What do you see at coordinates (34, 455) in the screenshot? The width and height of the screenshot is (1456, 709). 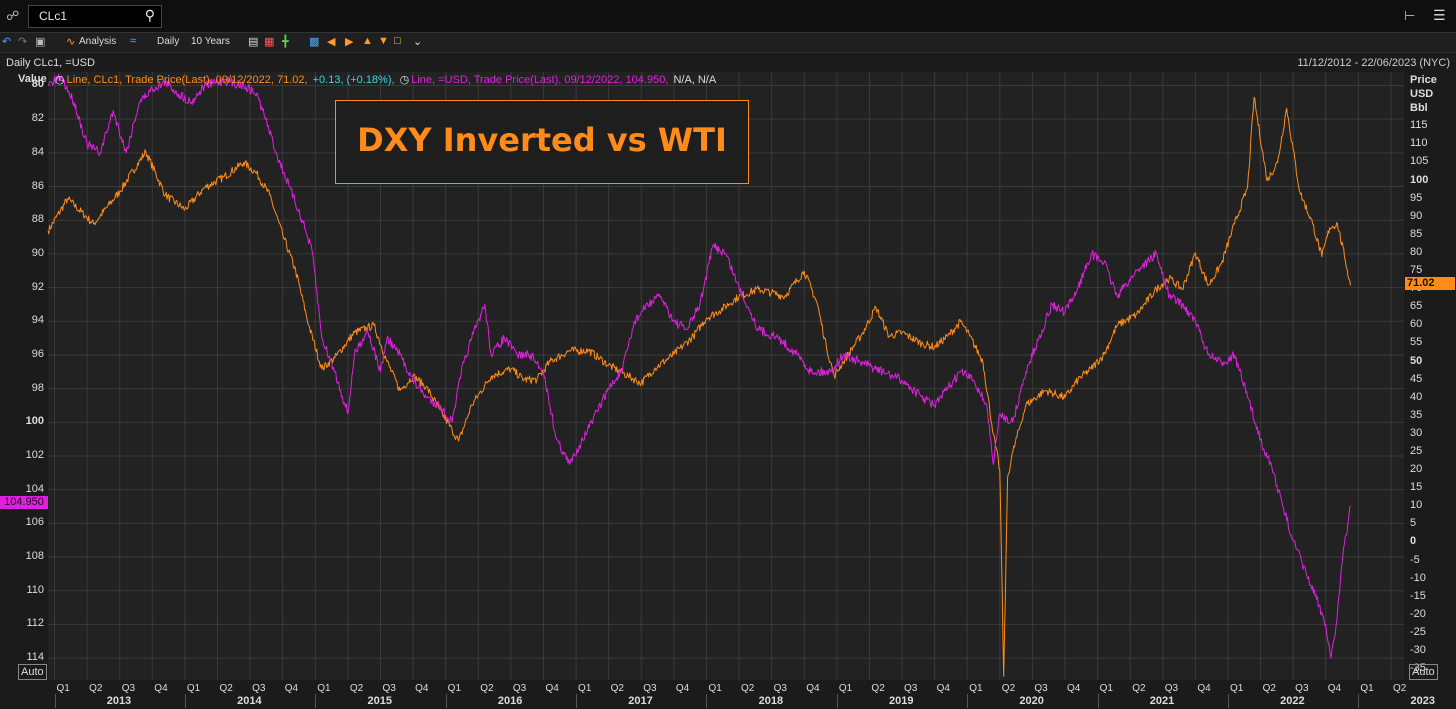 I see `left-tick-label: 102` at bounding box center [34, 455].